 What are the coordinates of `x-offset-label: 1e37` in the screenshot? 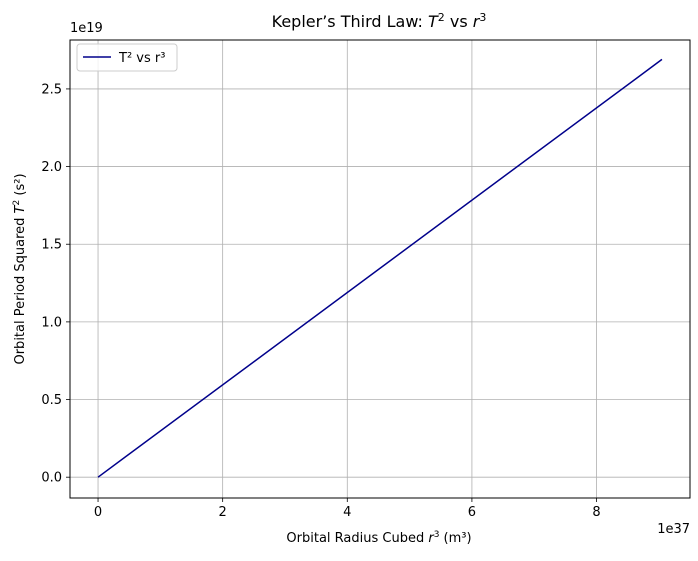 It's located at (673, 529).